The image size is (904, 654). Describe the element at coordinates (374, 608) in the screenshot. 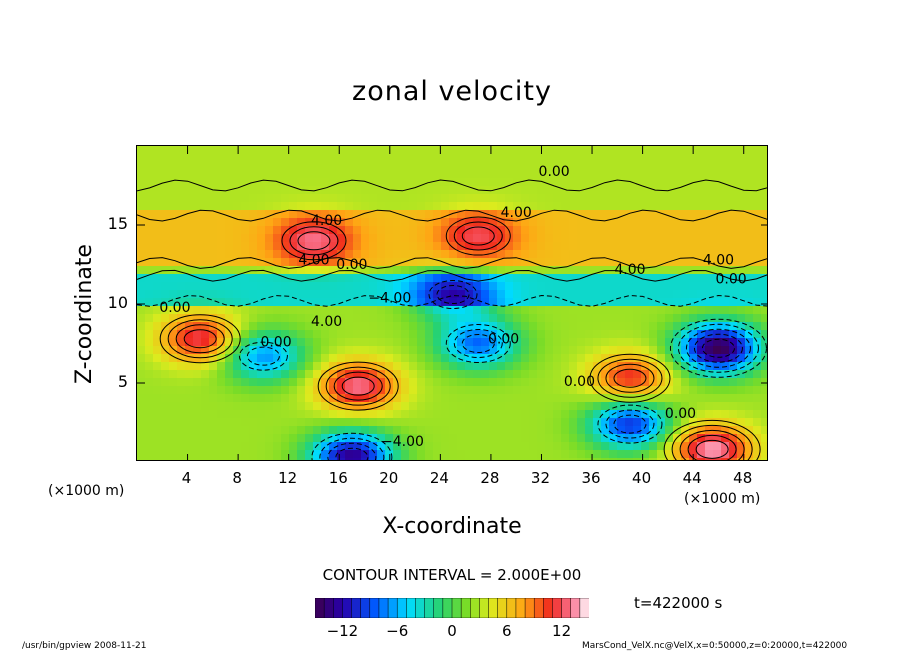

I see `colorbar-segment` at that location.